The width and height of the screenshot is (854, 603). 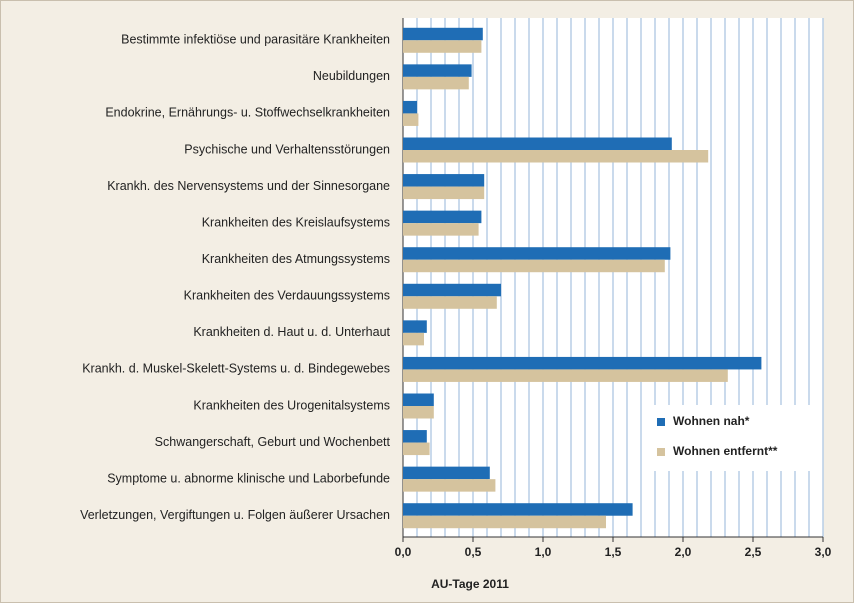 I want to click on legend-label: Wohnen entfernt**, so click(x=725, y=451).